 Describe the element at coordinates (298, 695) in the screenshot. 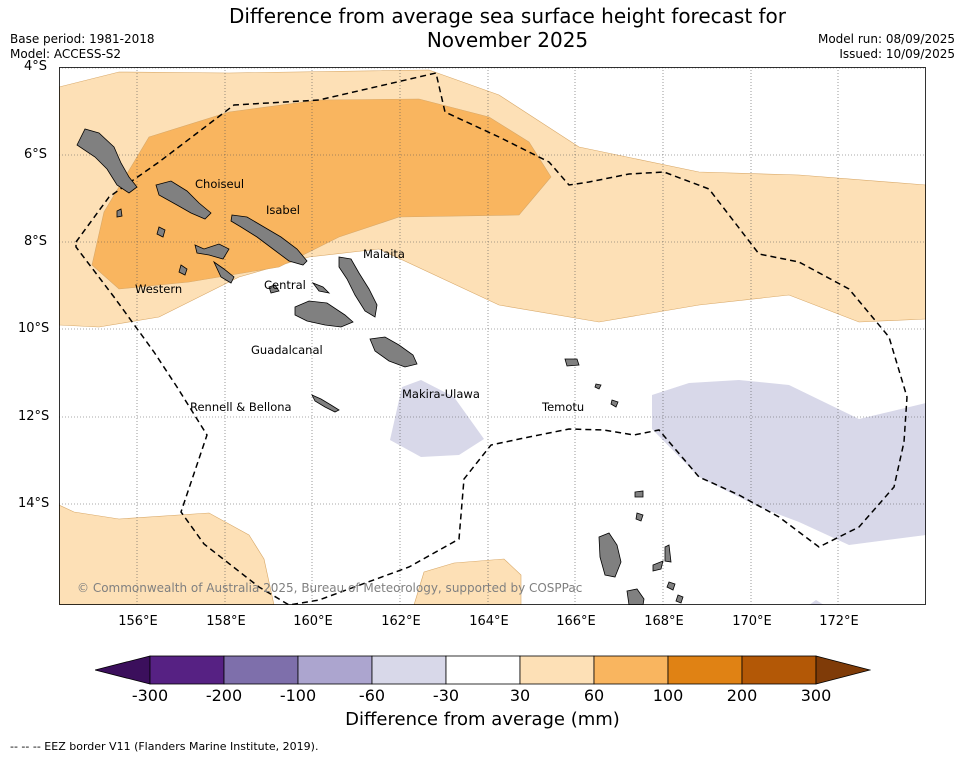

I see `colorbar-tick-label: -100` at that location.